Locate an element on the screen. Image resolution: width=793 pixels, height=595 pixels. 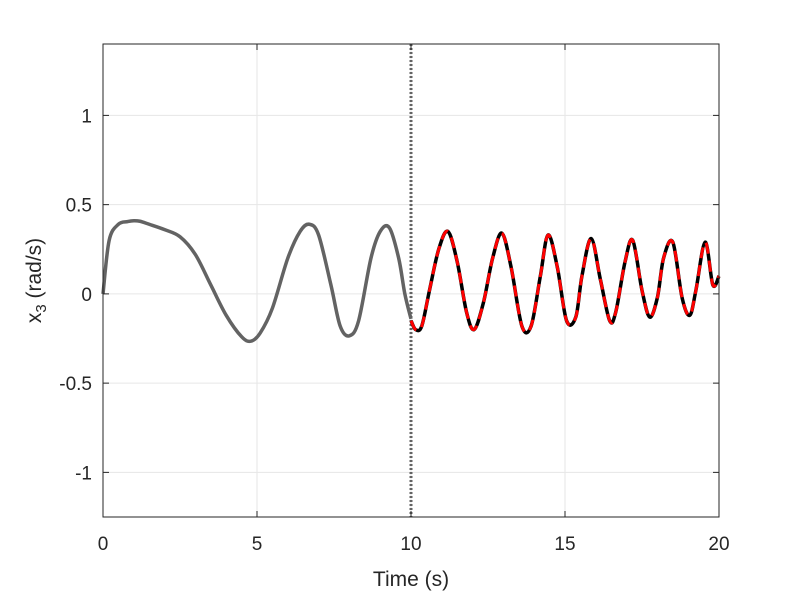
x-tick-label: 15 is located at coordinates (564, 544).